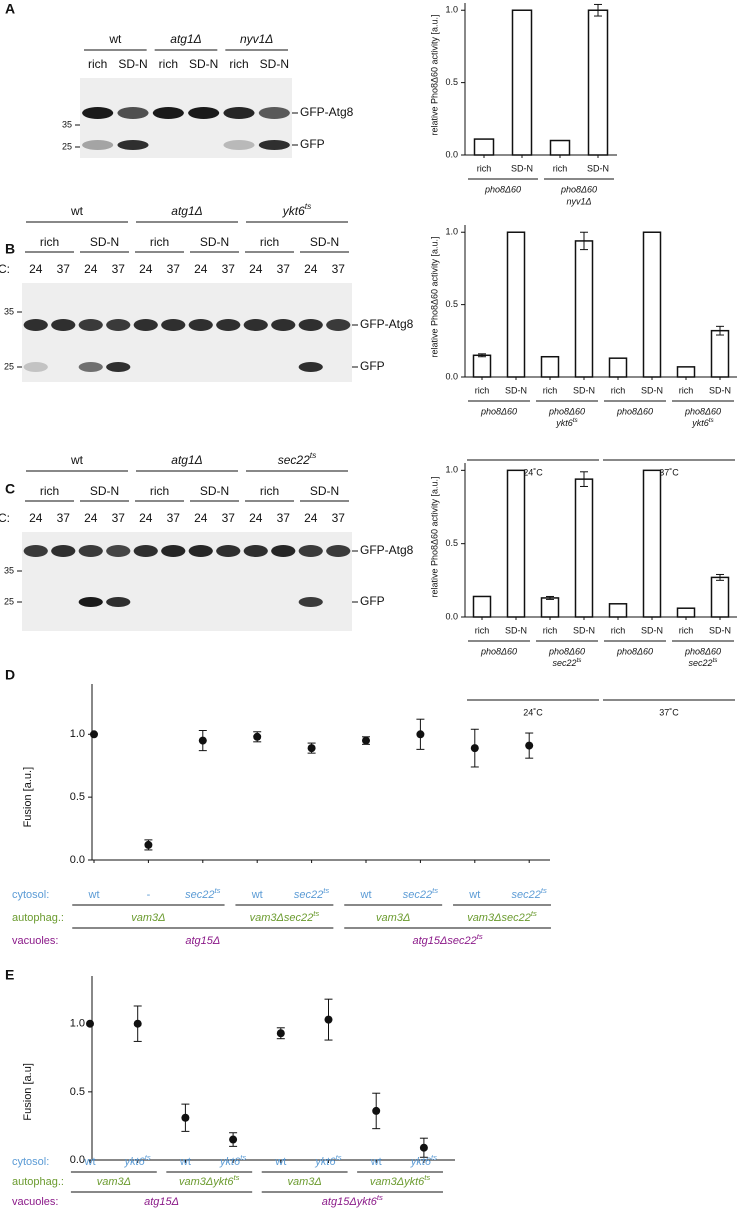 This screenshot has height=1210, width=744. I want to click on band-label: GFP-Atg8, so click(387, 550).